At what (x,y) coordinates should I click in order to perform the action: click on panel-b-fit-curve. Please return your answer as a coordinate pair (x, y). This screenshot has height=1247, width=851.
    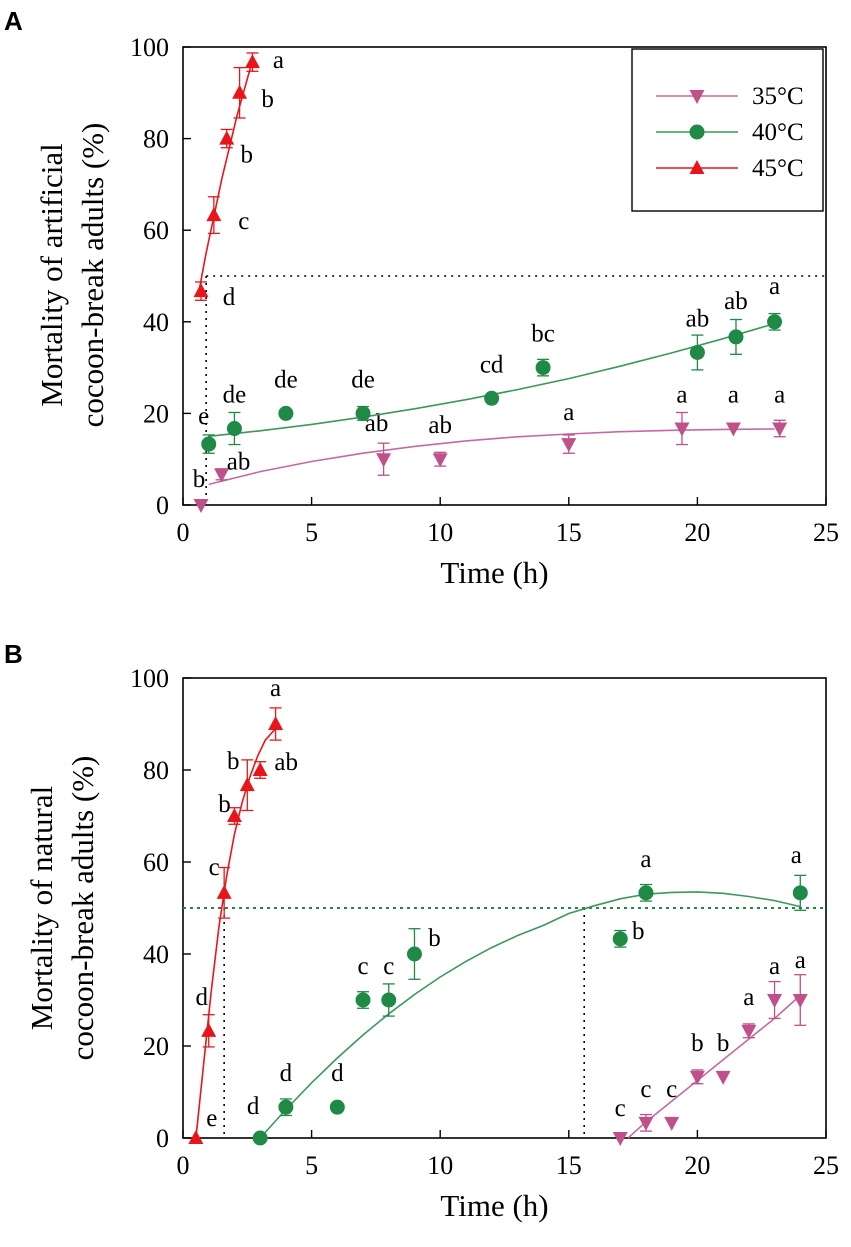
    Looking at the image, I should click on (236, 933).